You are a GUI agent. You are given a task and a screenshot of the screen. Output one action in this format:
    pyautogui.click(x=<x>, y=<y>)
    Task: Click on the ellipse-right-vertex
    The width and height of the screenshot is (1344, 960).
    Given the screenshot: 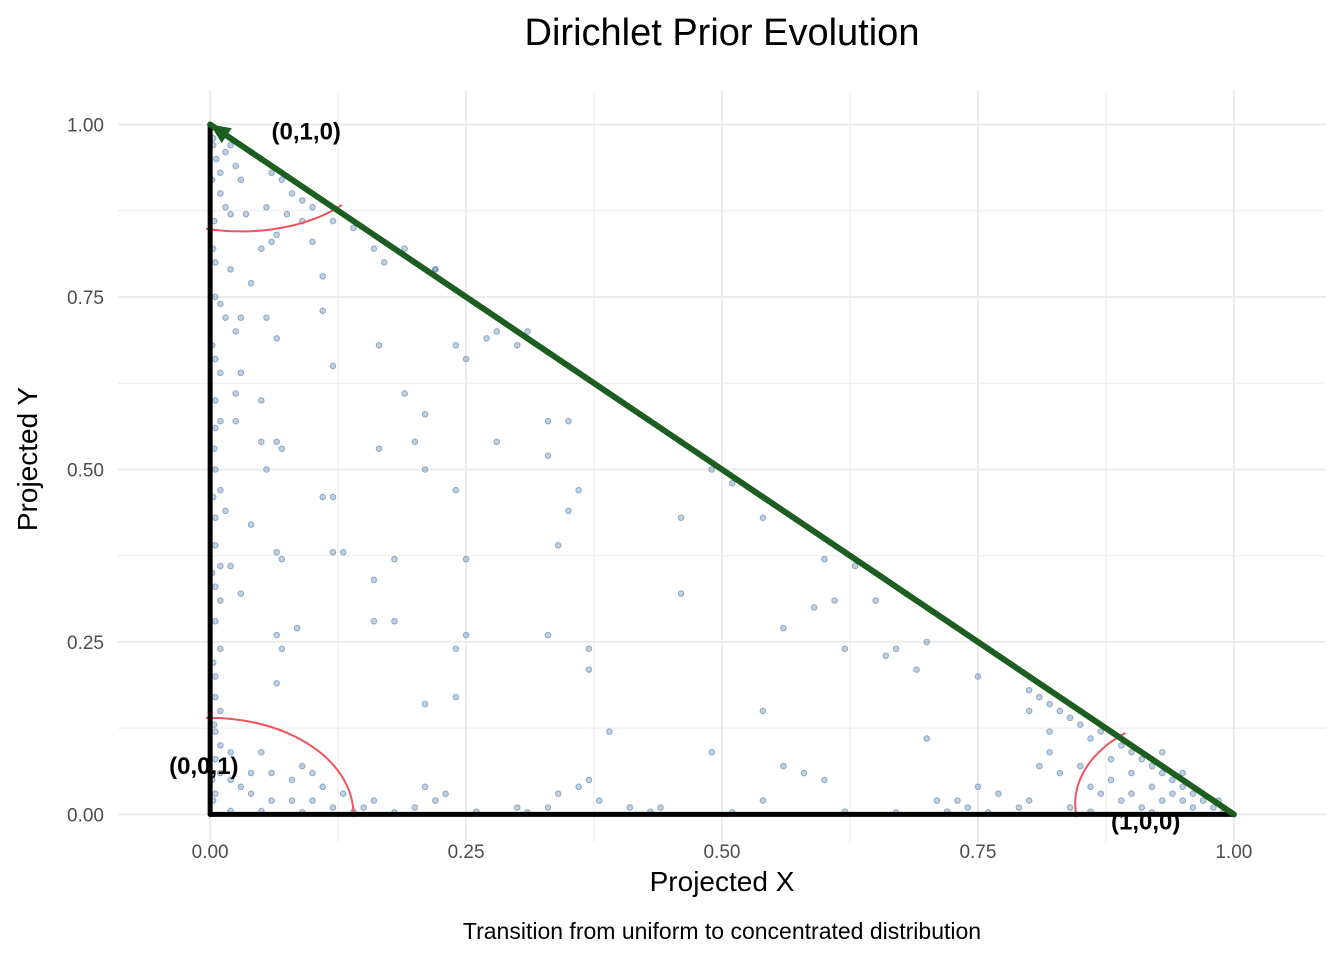 What is the action you would take?
    pyautogui.click(x=1162, y=765)
    